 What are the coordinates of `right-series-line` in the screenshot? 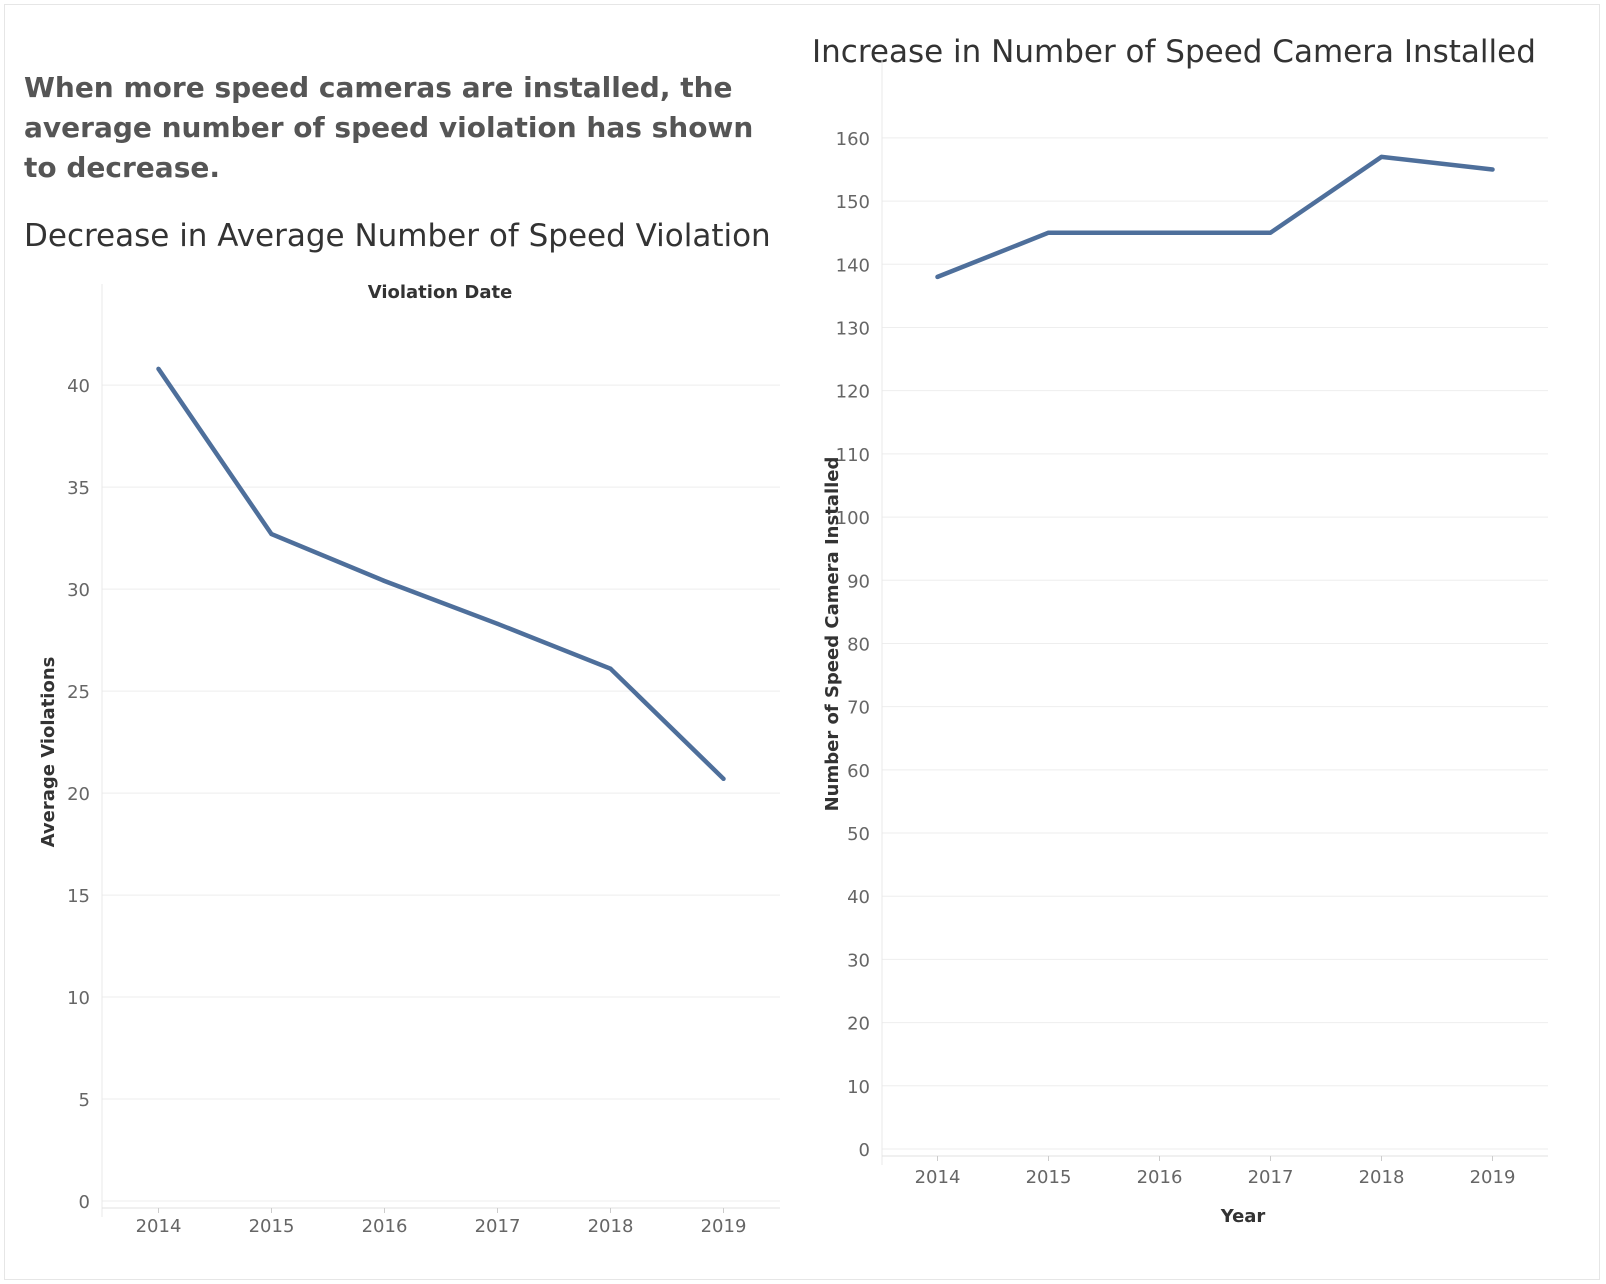 It's located at (1215, 217).